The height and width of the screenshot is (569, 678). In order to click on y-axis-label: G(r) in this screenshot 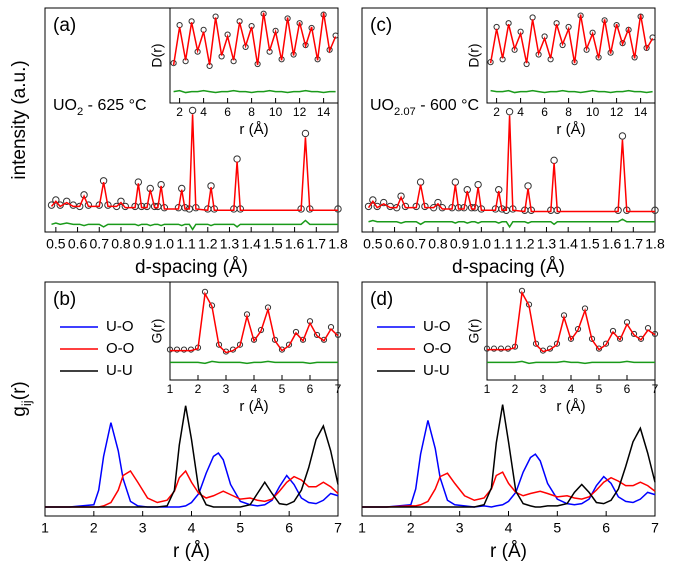, I will do `click(157, 331)`.